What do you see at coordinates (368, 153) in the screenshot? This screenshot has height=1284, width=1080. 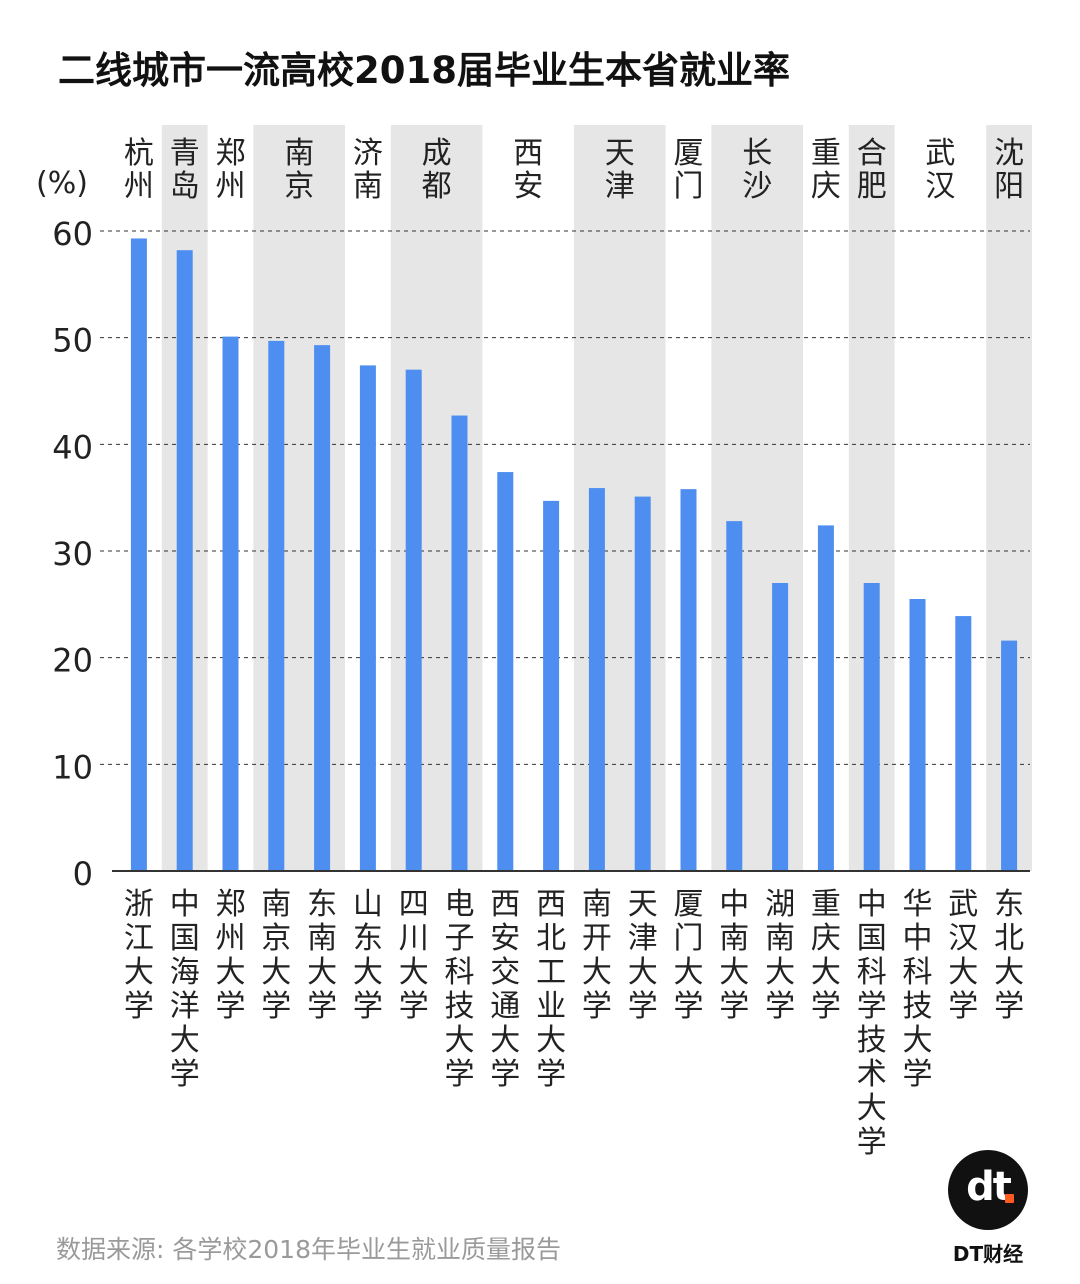 I see `city-label-5-char-1: 济` at bounding box center [368, 153].